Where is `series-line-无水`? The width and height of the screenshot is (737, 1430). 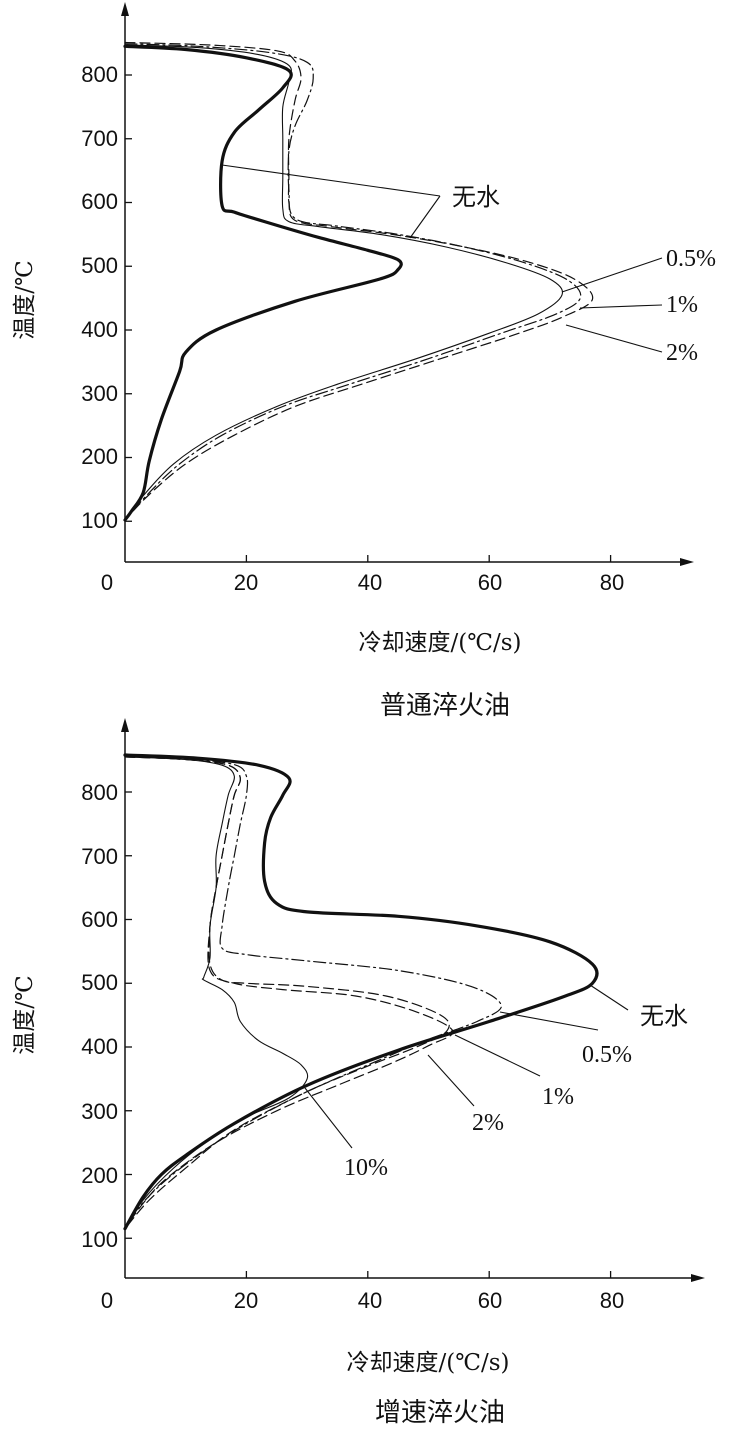 series-line-无水 is located at coordinates (263, 283).